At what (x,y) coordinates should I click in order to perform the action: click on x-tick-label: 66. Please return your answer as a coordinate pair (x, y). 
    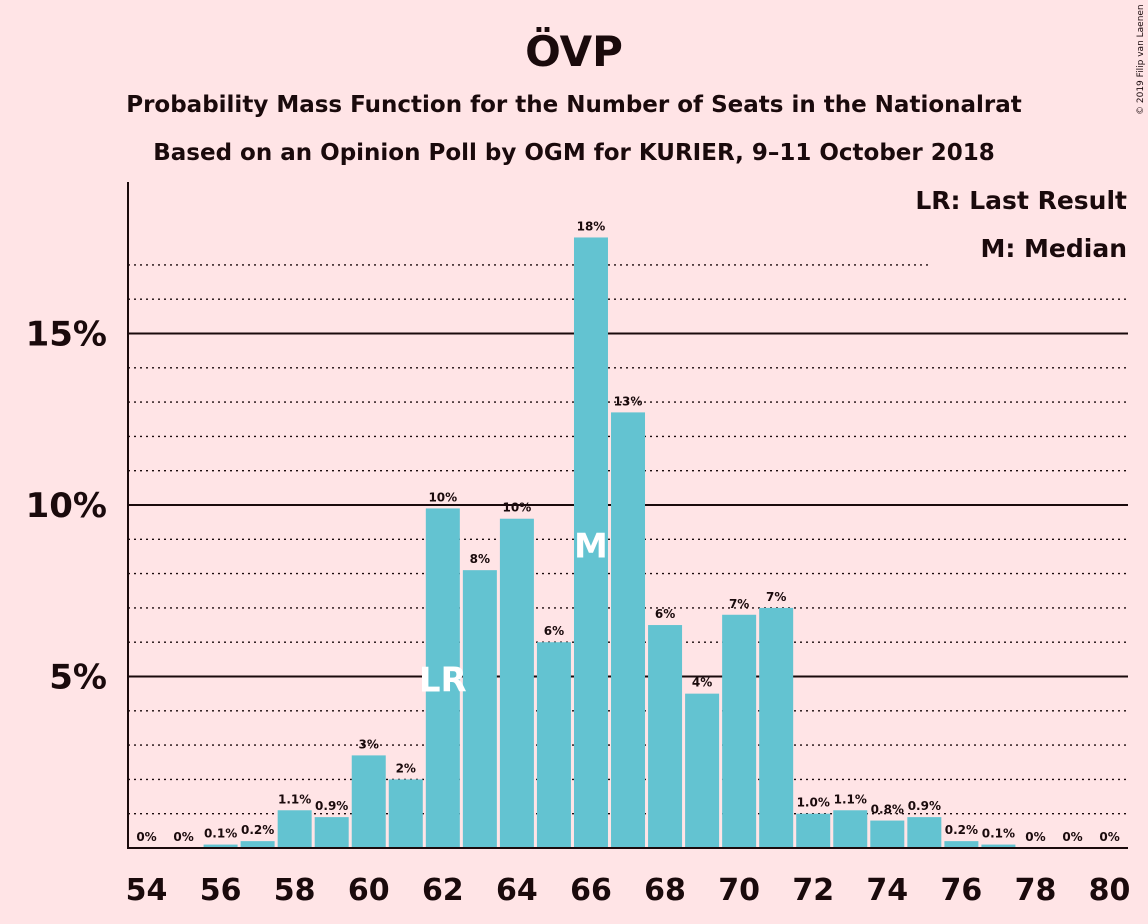
    Looking at the image, I should click on (591, 890).